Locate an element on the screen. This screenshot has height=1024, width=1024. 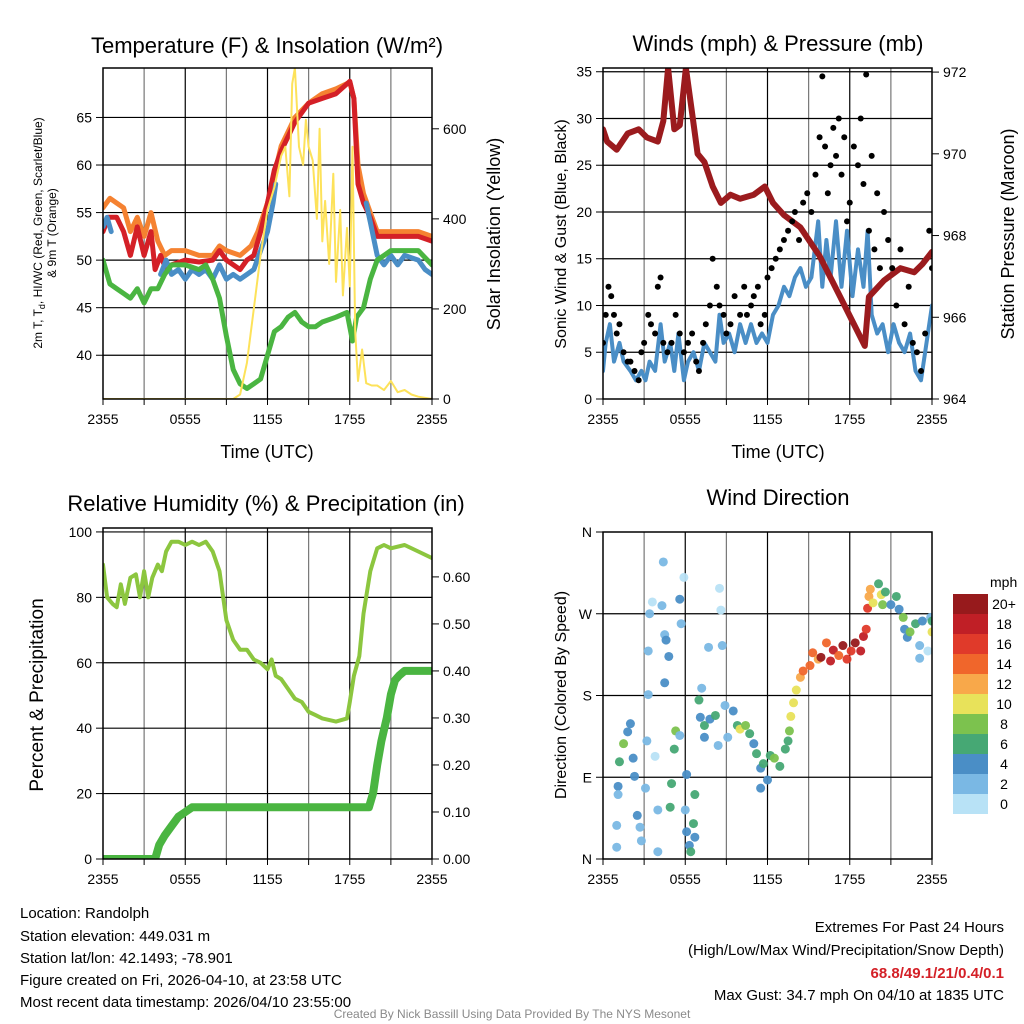
colorbar-label: 16 is located at coordinates (1004, 644).